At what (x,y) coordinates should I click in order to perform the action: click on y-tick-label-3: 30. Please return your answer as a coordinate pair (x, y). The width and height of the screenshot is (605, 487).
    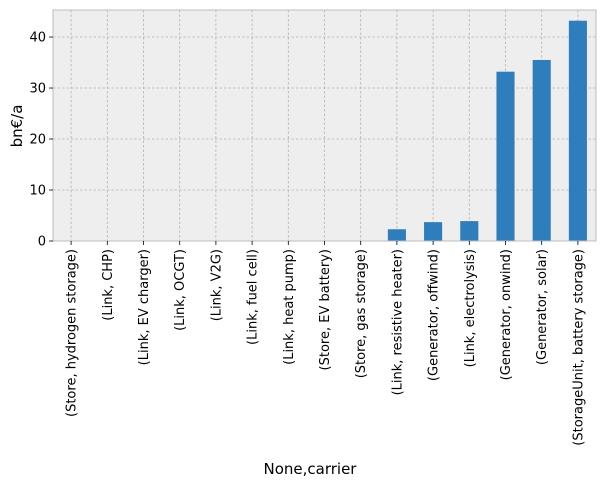
    Looking at the image, I should click on (37, 89).